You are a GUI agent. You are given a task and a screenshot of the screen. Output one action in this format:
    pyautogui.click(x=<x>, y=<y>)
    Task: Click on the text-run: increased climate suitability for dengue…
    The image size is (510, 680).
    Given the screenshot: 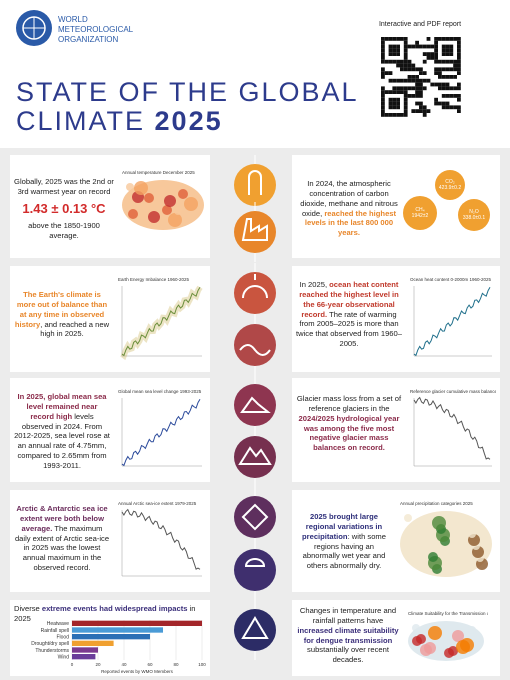 What is the action you would take?
    pyautogui.click(x=348, y=635)
    